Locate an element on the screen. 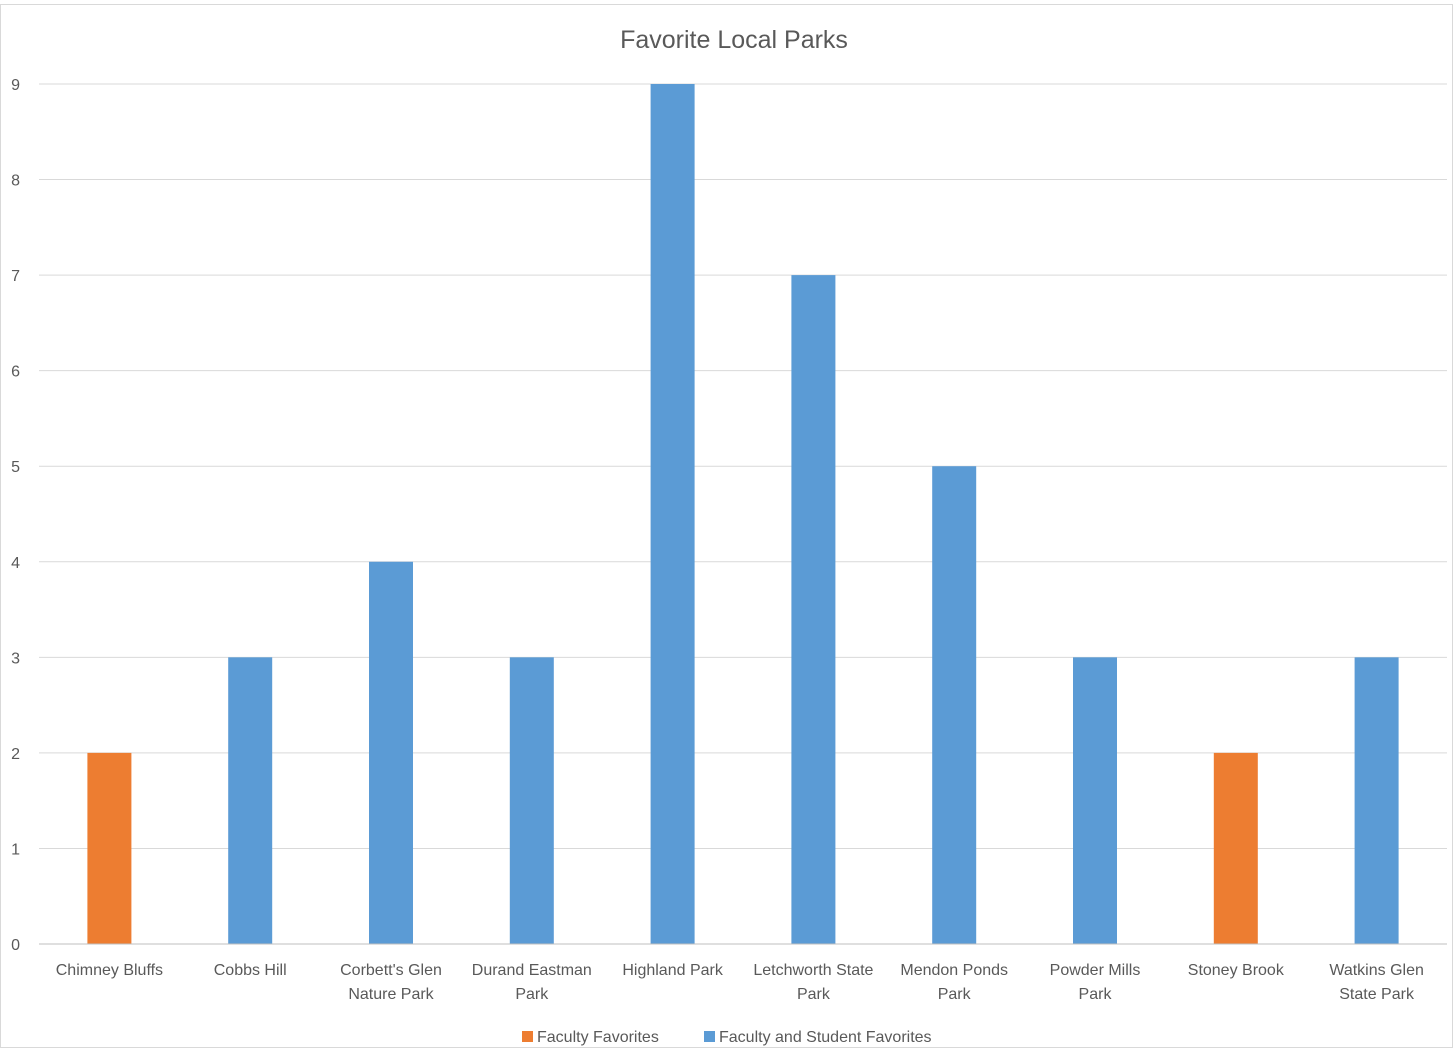 This screenshot has width=1453, height=1048. y-tick-label: 7 is located at coordinates (15, 276).